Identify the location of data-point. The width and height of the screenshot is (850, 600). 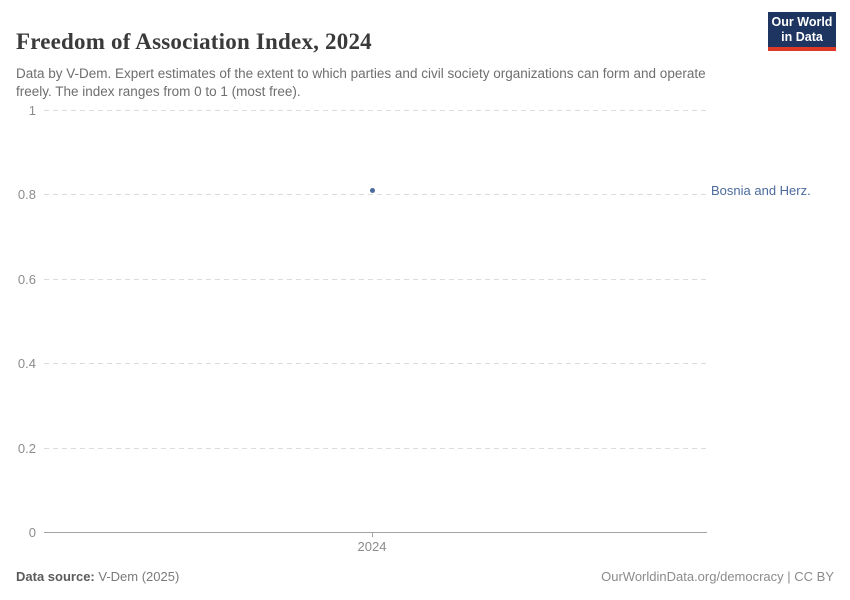
(372, 190).